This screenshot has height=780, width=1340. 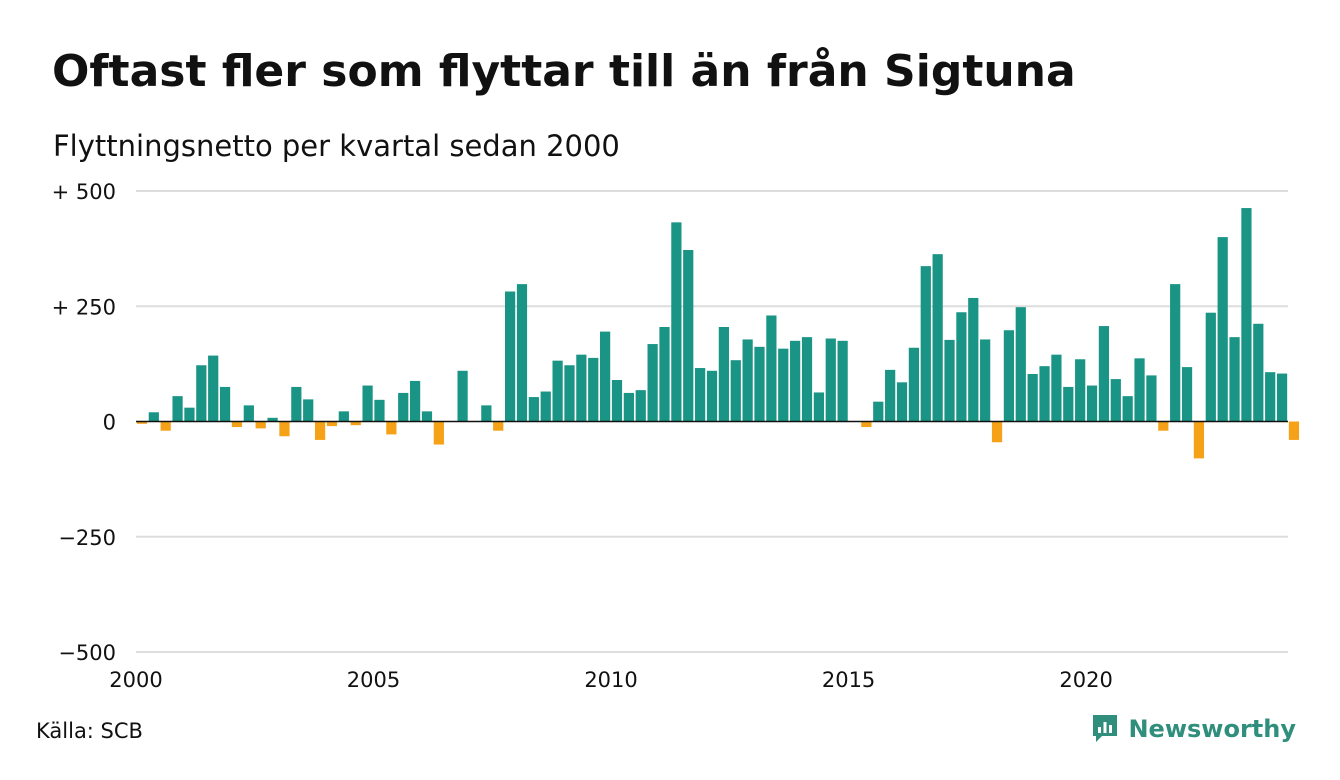 I want to click on y-tick-label: −500, so click(x=87, y=653).